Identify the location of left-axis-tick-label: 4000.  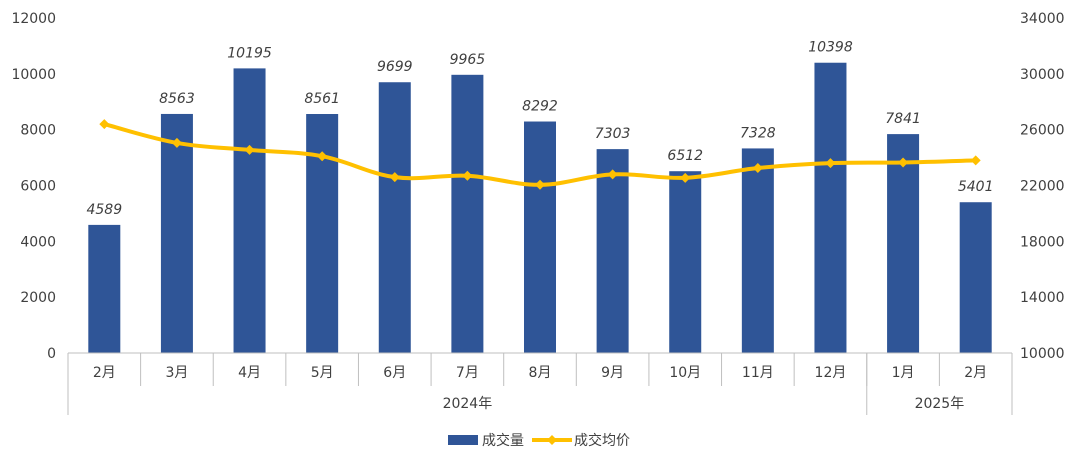
(38, 242).